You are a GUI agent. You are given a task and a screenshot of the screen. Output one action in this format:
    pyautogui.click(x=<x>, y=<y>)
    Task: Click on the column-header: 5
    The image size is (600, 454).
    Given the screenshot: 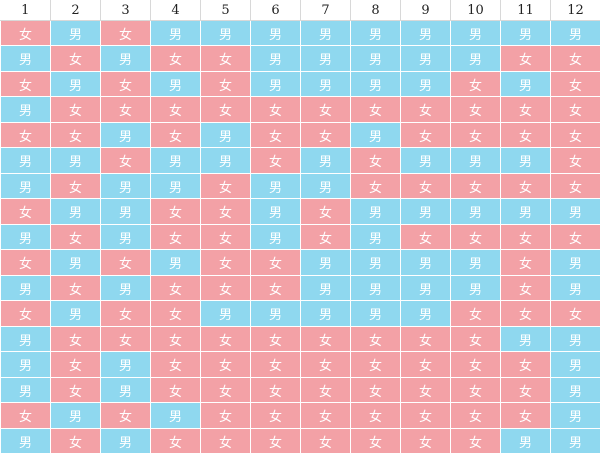 What is the action you would take?
    pyautogui.click(x=226, y=10)
    